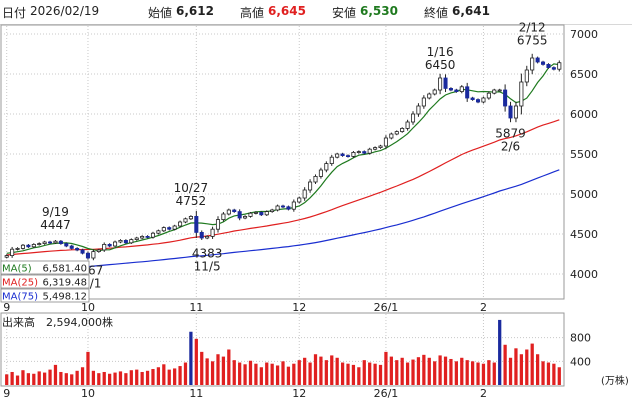 Image resolution: width=632 pixels, height=400 pixels. Describe the element at coordinates (6, 307) in the screenshot. I see `date-tick-label: 9` at that location.